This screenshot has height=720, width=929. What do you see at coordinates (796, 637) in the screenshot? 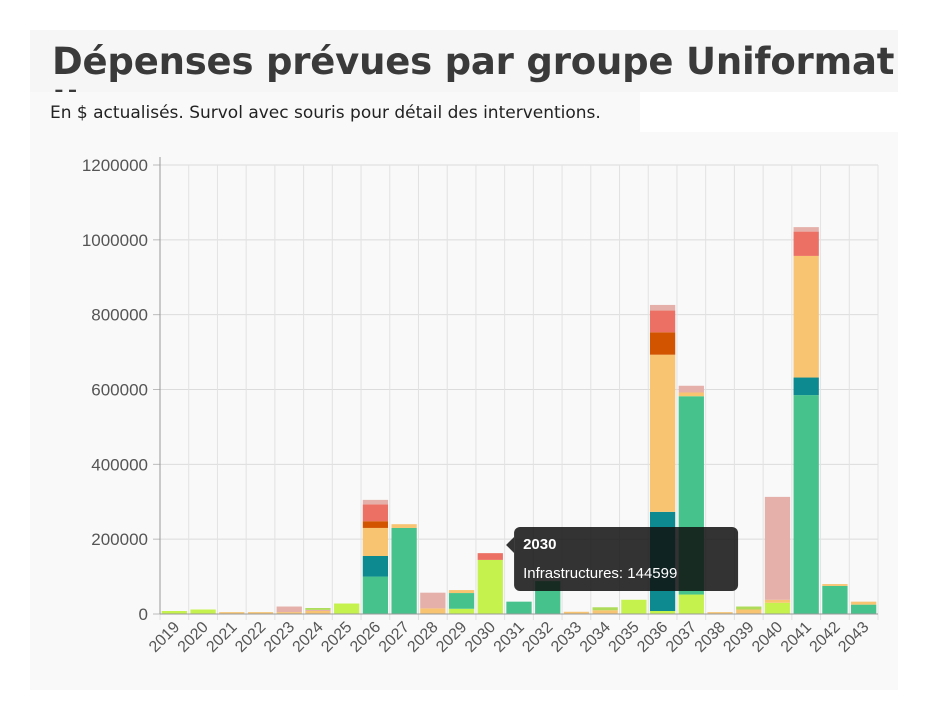
I see `x-tick-label: 2041` at bounding box center [796, 637].